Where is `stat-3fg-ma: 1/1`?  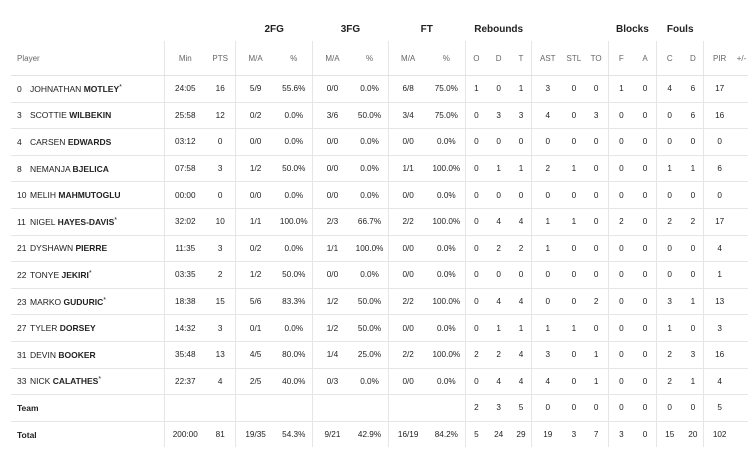 stat-3fg-ma: 1/1 is located at coordinates (332, 249).